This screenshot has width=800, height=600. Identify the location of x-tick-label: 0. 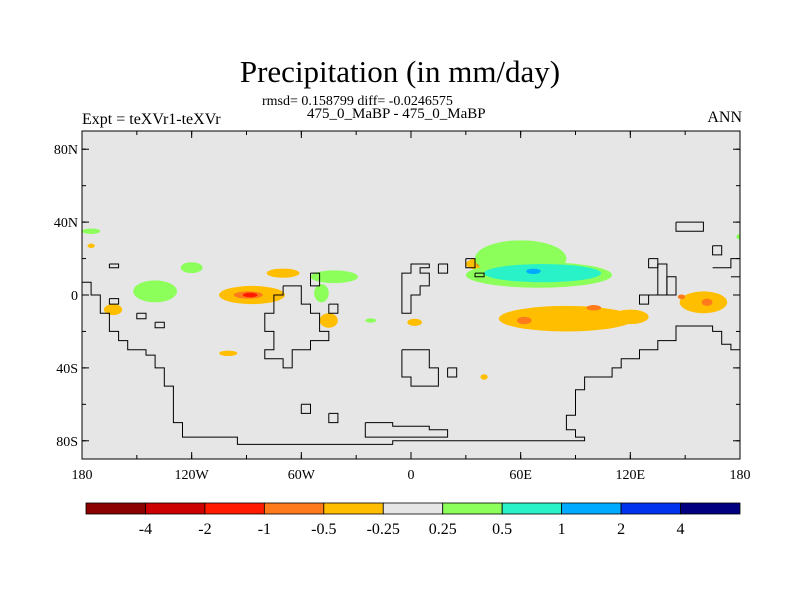
(411, 475).